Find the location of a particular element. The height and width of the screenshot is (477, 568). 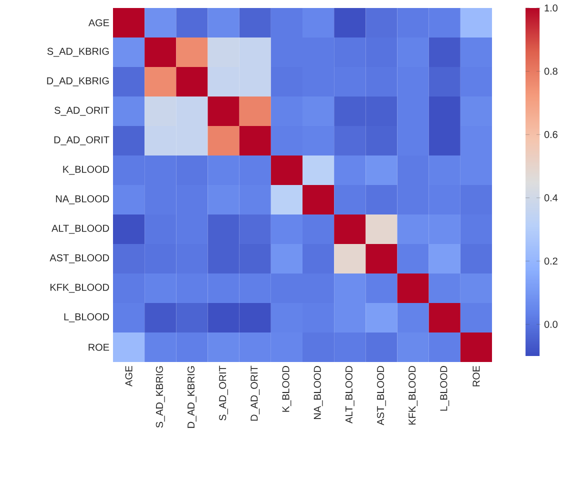

y-tick-label: L_BLOOD is located at coordinates (86, 317).